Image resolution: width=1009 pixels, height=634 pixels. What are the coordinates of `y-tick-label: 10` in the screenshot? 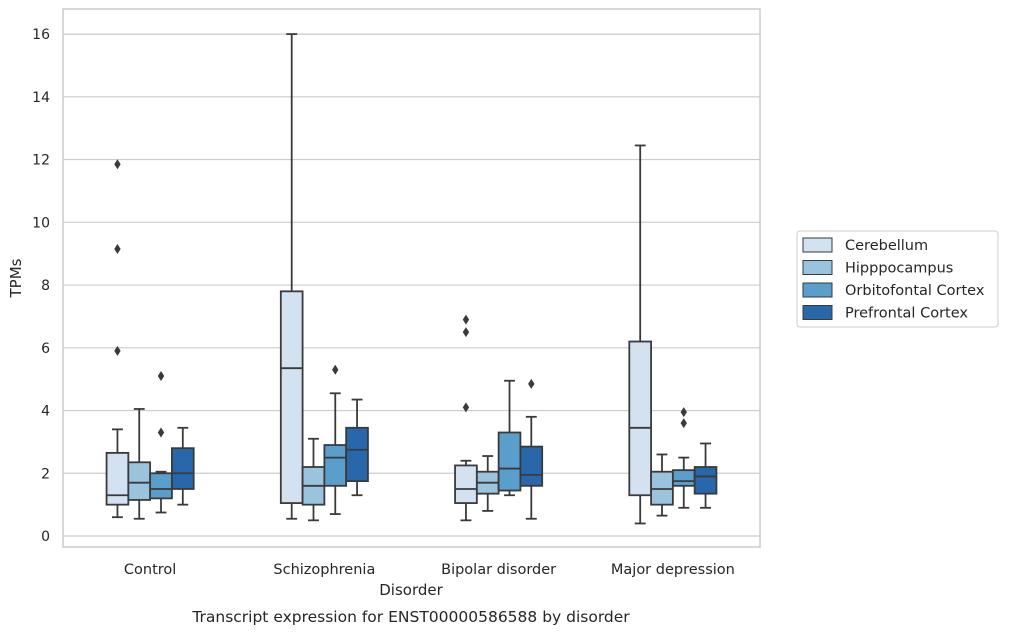 It's located at (41, 223).